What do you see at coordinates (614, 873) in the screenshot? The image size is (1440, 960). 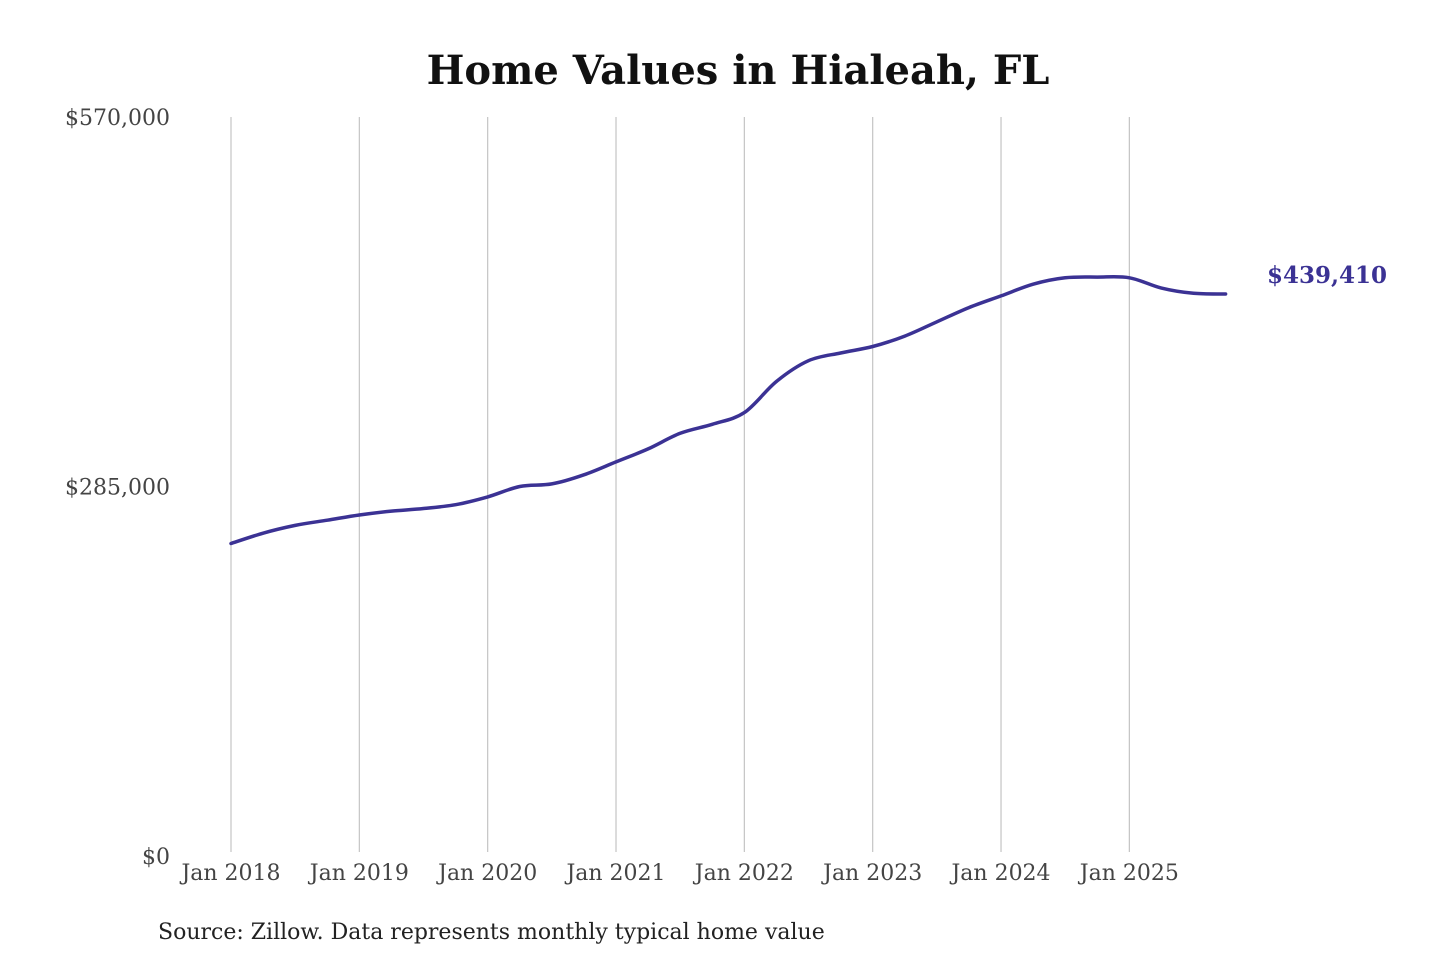 I see `x-tick-label-3: Jan 2021` at bounding box center [614, 873].